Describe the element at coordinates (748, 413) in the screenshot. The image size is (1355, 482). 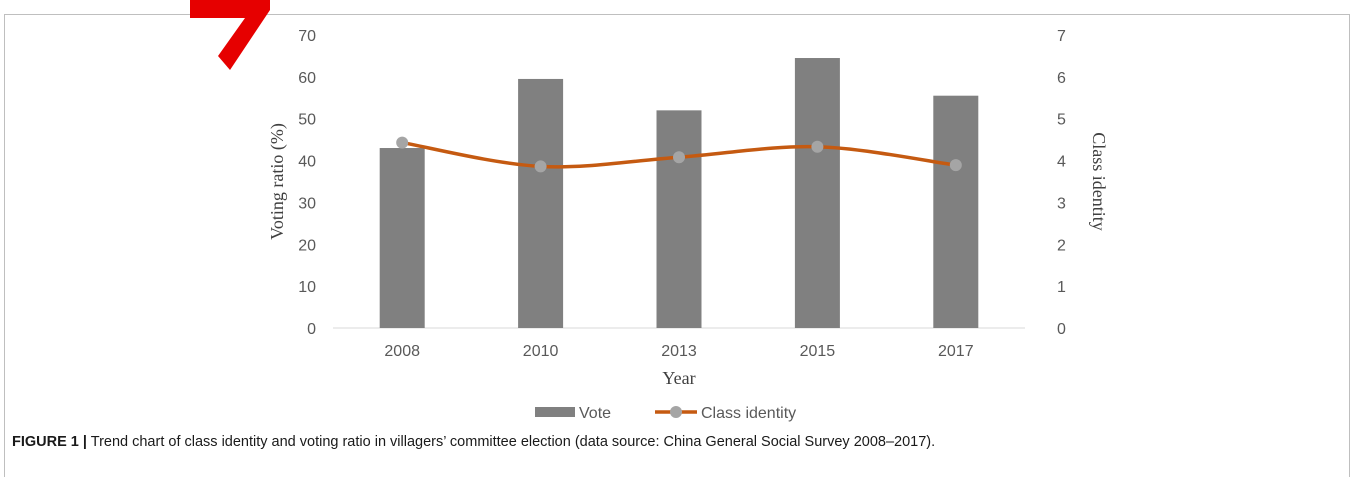
I see `legend-label-class-identity: Class identity` at that location.